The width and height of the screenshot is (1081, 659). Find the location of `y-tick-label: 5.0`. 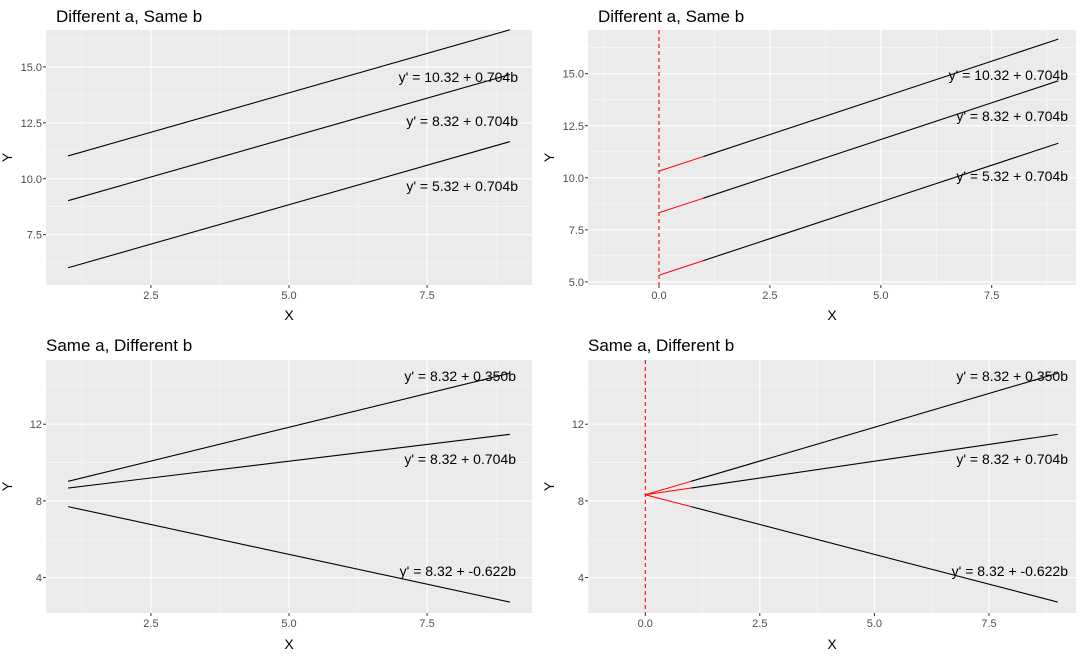

y-tick-label: 5.0 is located at coordinates (576, 283).